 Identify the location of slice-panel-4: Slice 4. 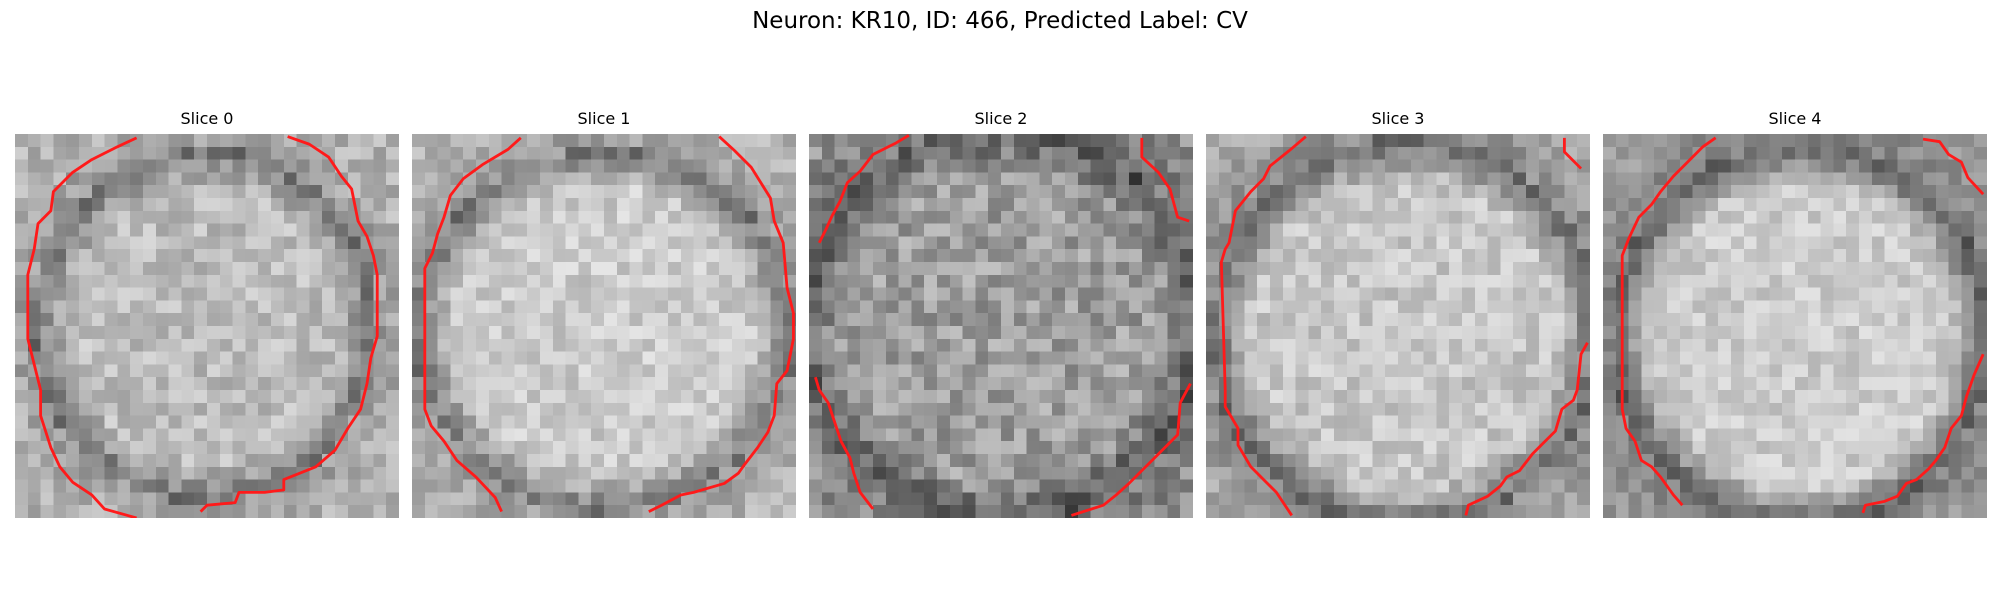
(1795, 314).